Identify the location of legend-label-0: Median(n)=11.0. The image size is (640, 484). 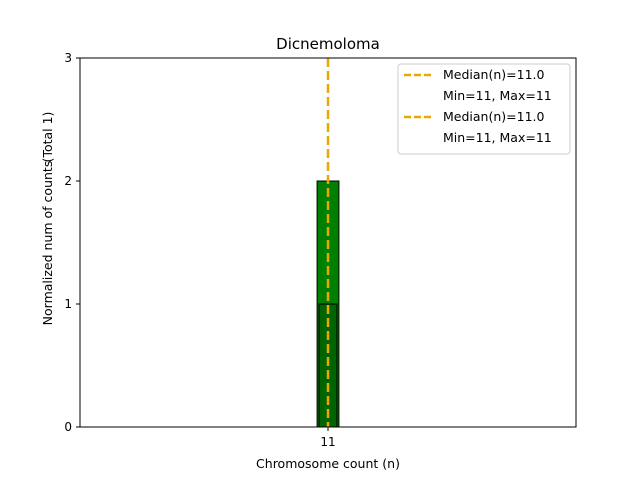
(493, 74).